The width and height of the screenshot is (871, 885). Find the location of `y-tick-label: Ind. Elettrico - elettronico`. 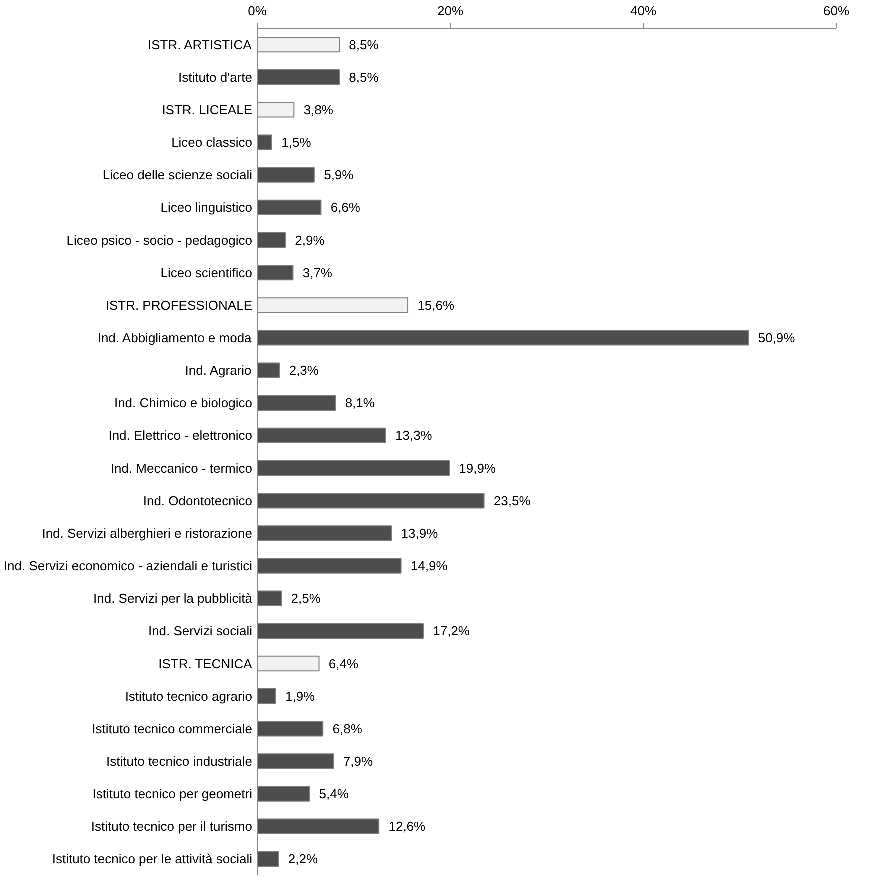

y-tick-label: Ind. Elettrico - elettronico is located at coordinates (180, 436).